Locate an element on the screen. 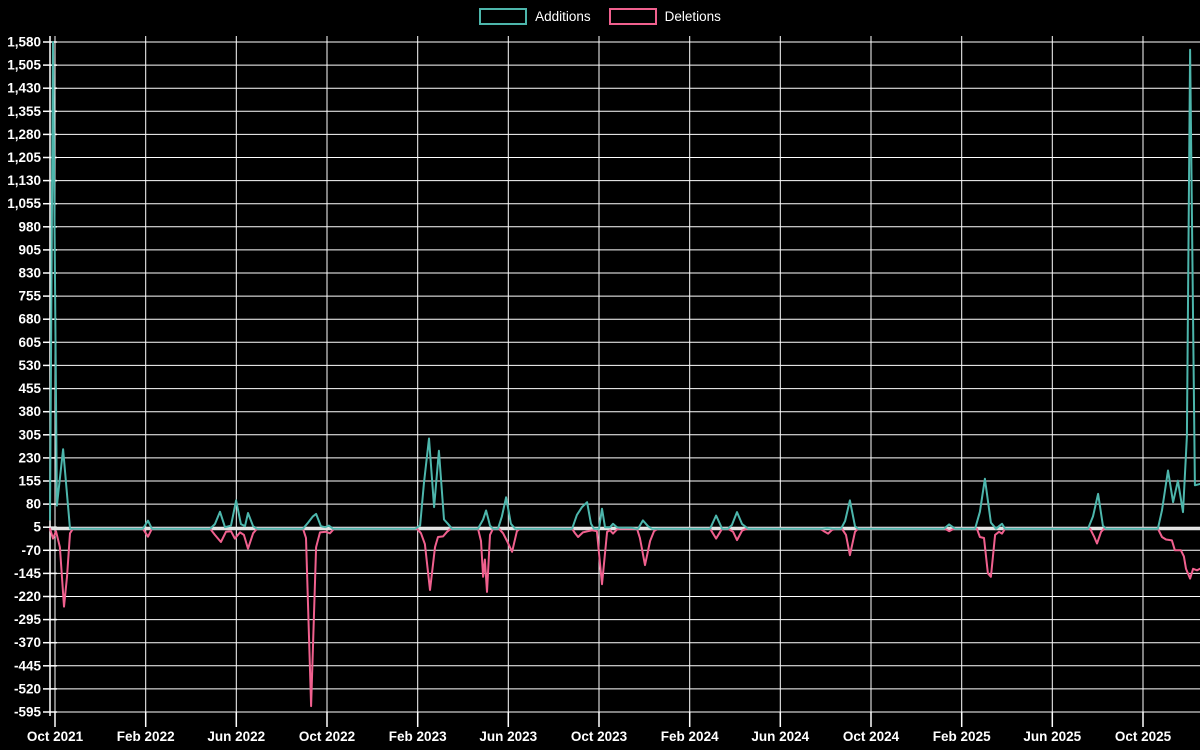 Image resolution: width=1200 pixels, height=750 pixels. y-tick-label: 605 is located at coordinates (29, 342).